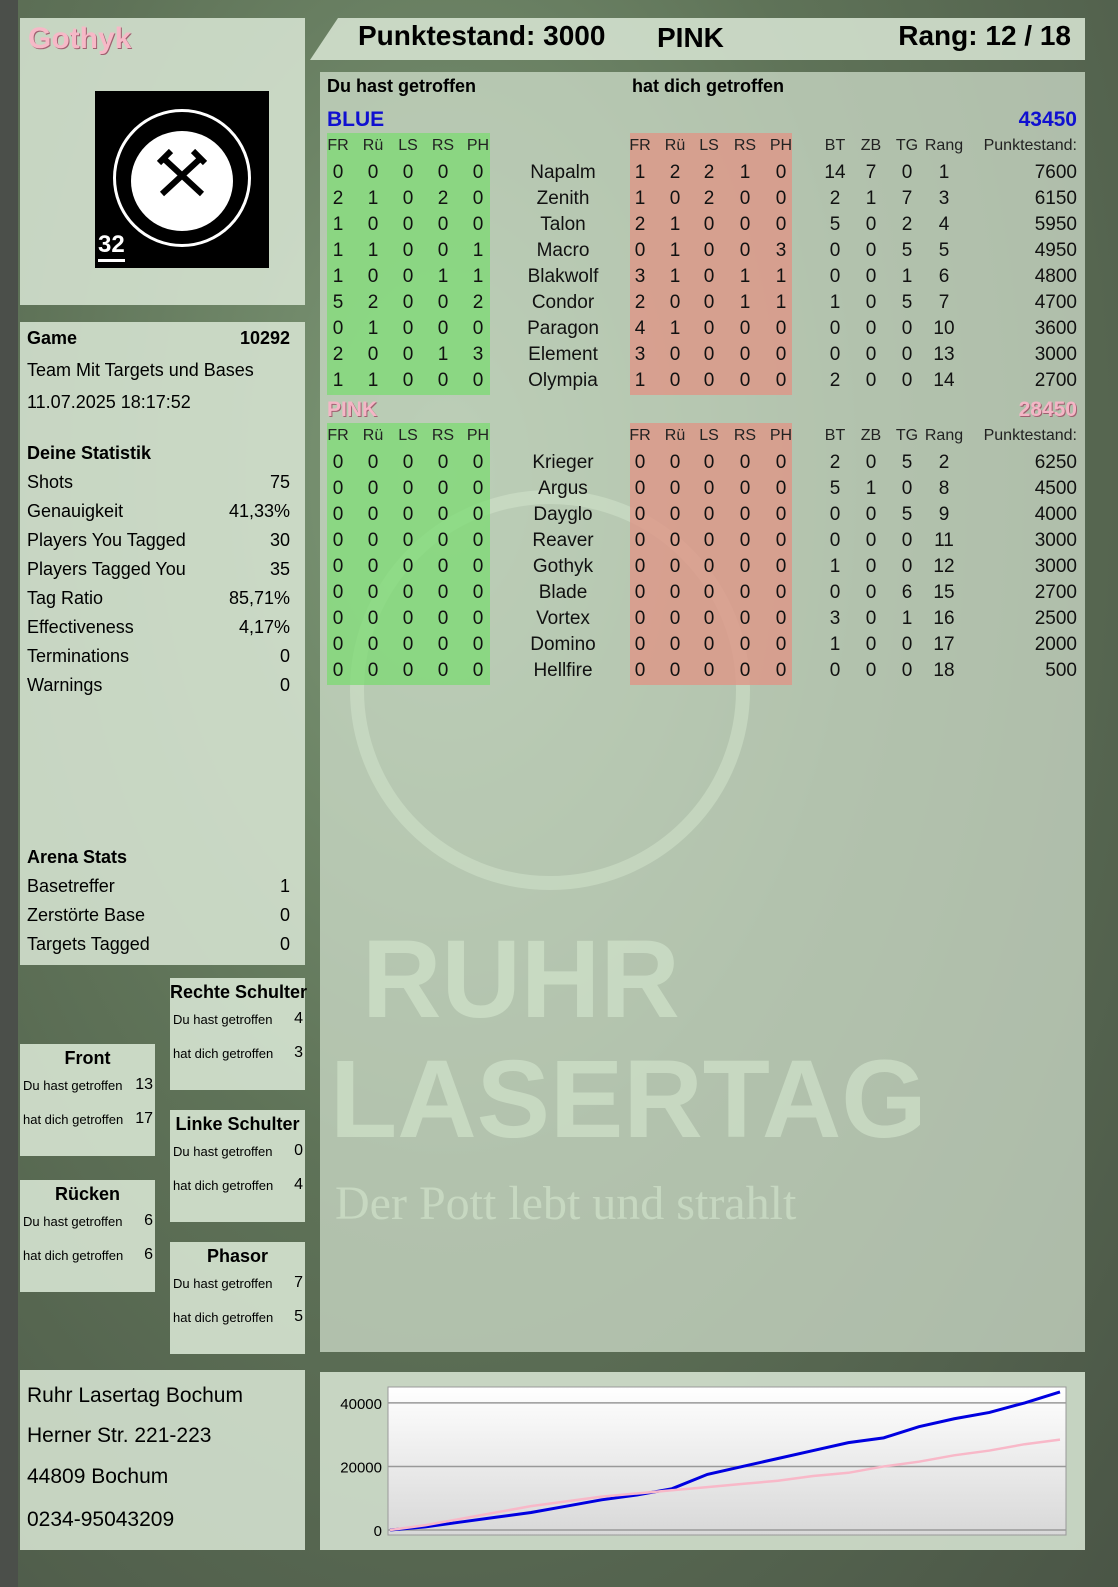 The image size is (1118, 1587). I want to click on arena-row: Targets Tagged 0, so click(158, 944).